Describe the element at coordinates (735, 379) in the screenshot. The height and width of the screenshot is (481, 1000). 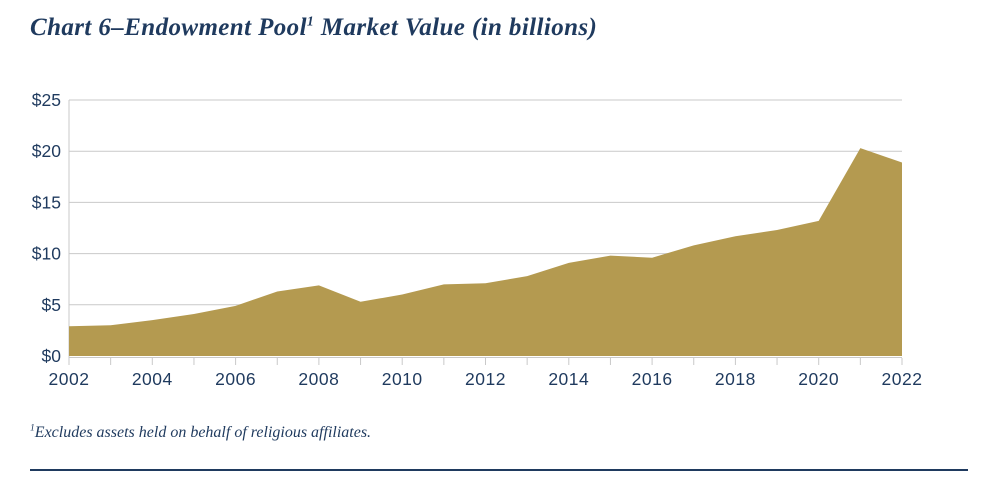
I see `x-axis-label-2018: 2018` at that location.